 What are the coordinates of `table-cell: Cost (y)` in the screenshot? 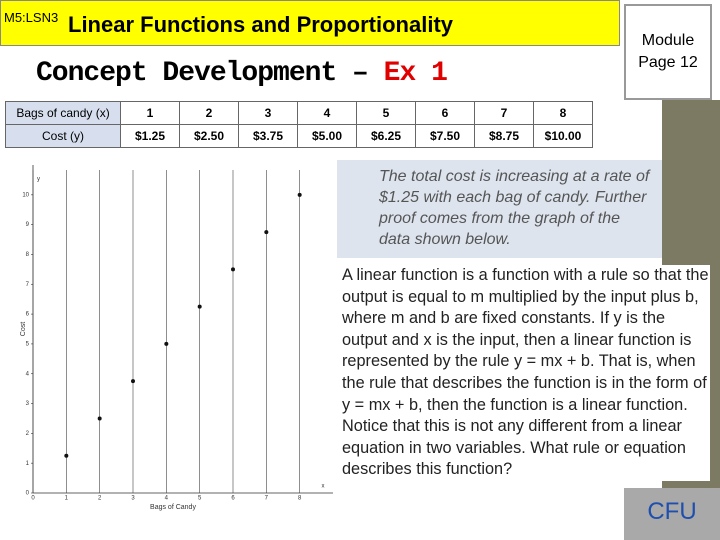 It's located at (63, 136).